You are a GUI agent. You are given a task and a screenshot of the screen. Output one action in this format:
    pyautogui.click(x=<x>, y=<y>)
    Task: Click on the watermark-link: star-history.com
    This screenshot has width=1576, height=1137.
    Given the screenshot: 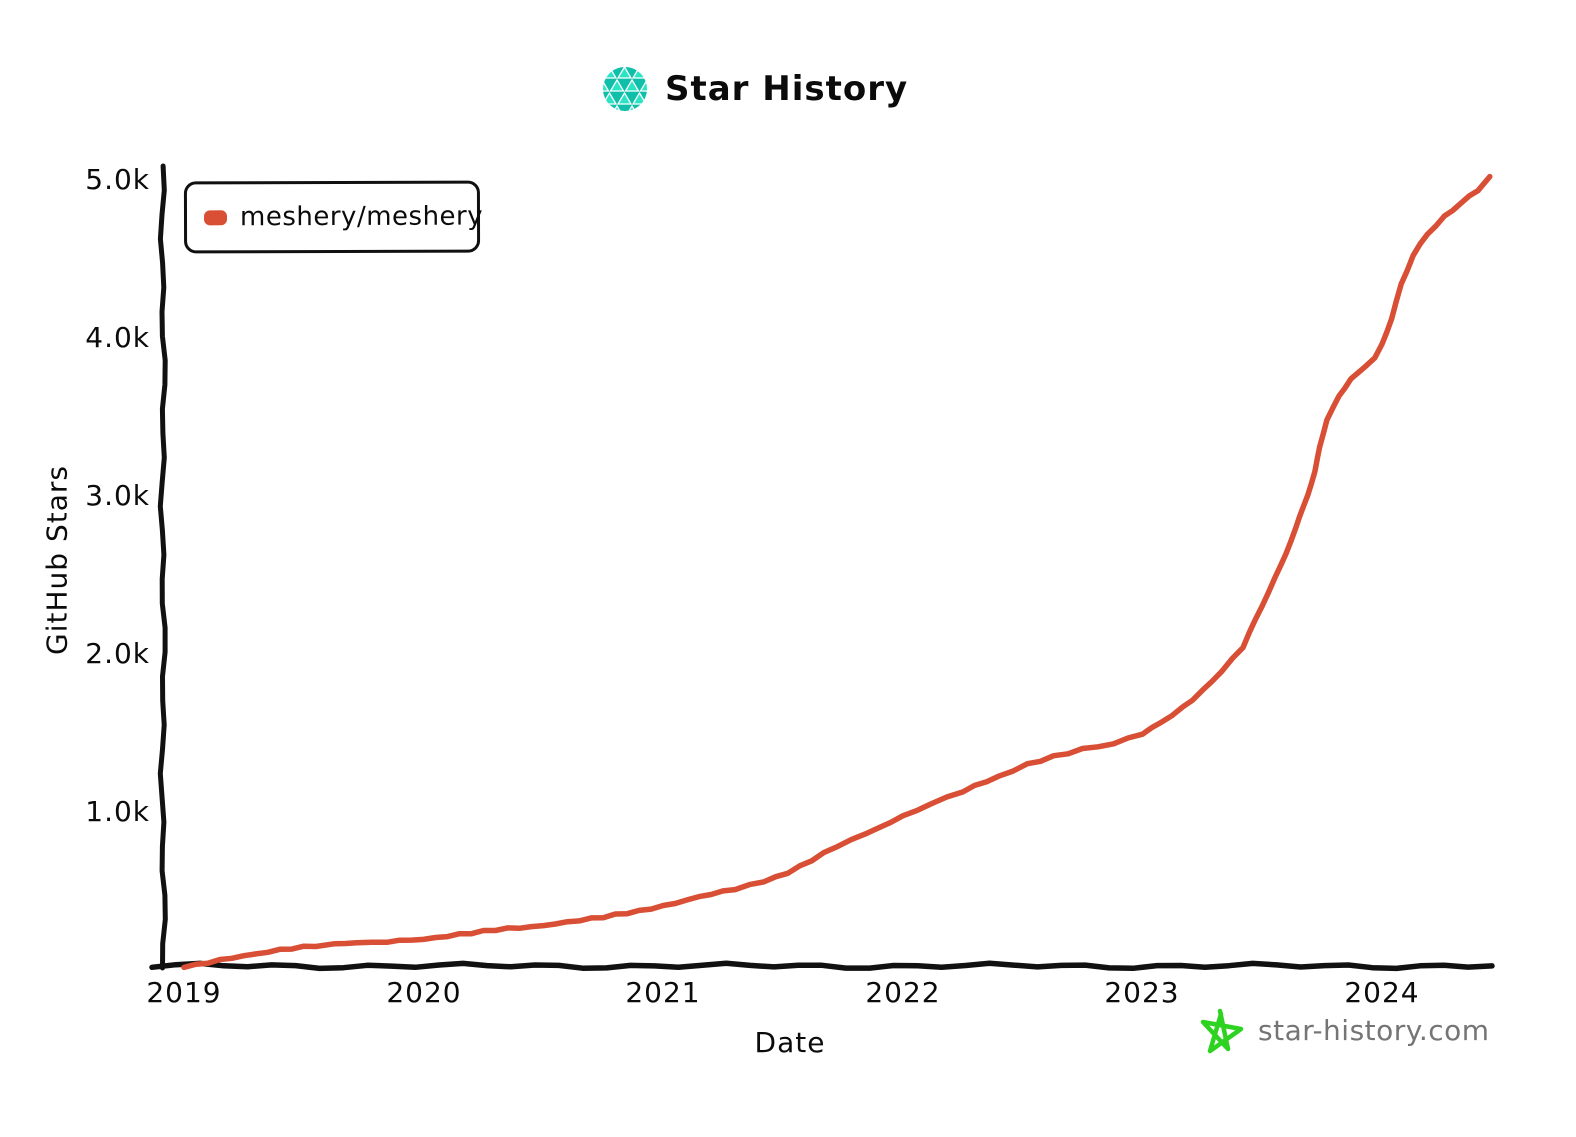 What is the action you would take?
    pyautogui.click(x=1345, y=1030)
    